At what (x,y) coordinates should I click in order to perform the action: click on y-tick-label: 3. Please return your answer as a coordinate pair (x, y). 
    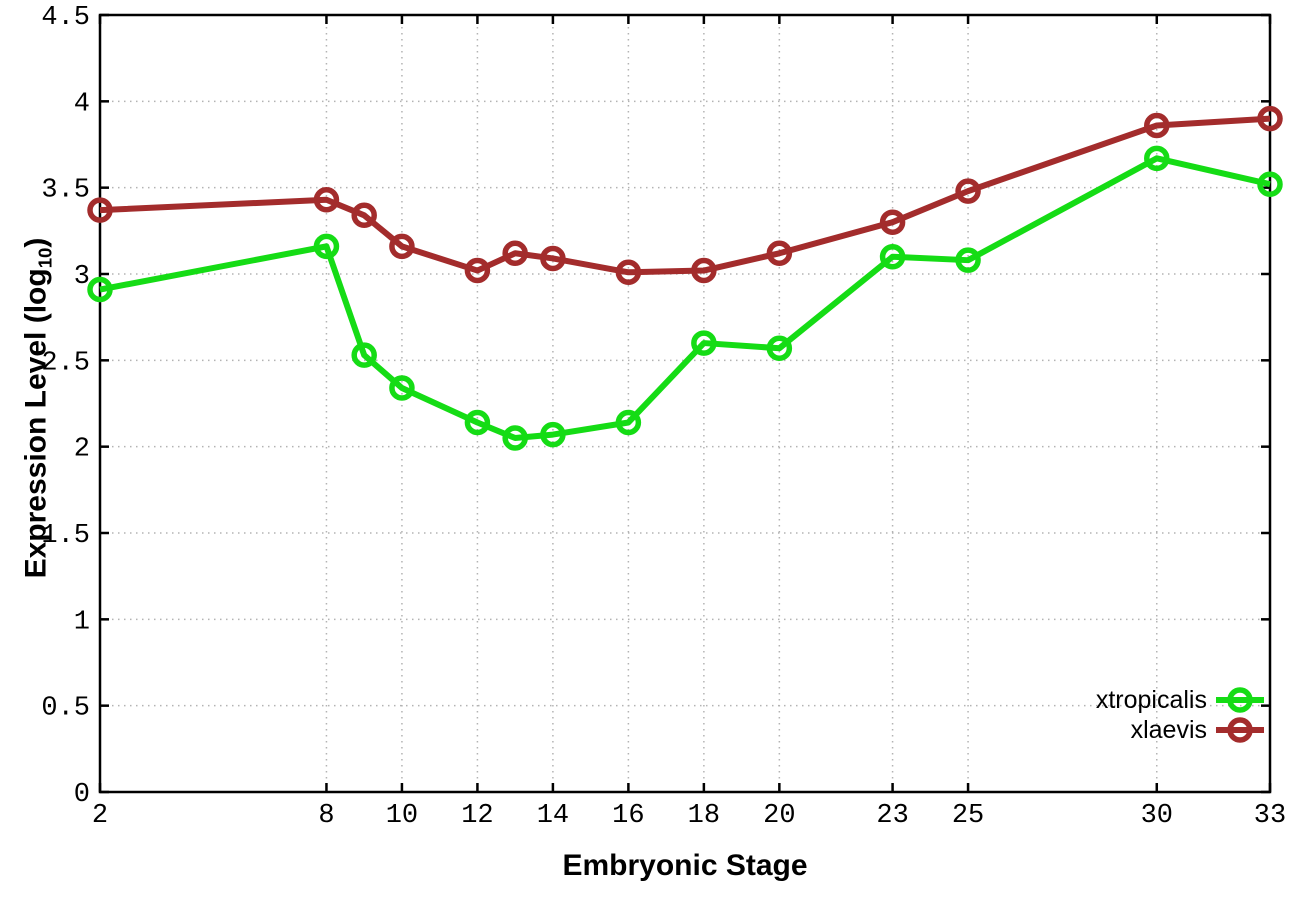
    Looking at the image, I should click on (82, 277).